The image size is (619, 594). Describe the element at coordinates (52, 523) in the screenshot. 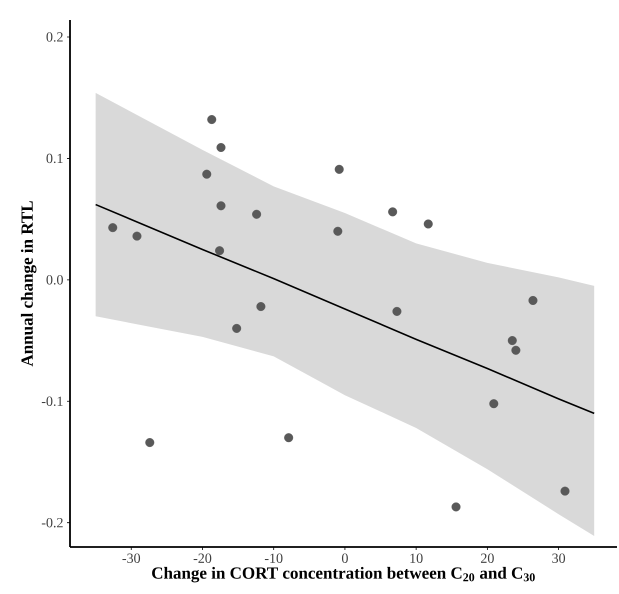

I see `y-tick-label: -0.2` at that location.